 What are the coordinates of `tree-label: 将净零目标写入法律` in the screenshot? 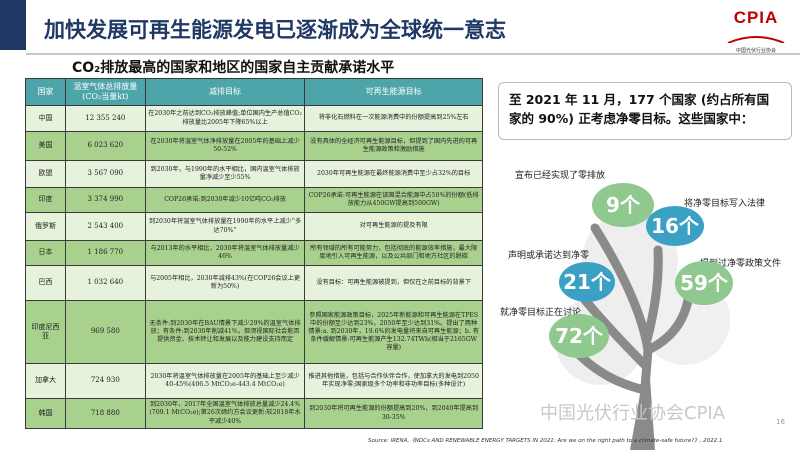 It's located at (725, 204).